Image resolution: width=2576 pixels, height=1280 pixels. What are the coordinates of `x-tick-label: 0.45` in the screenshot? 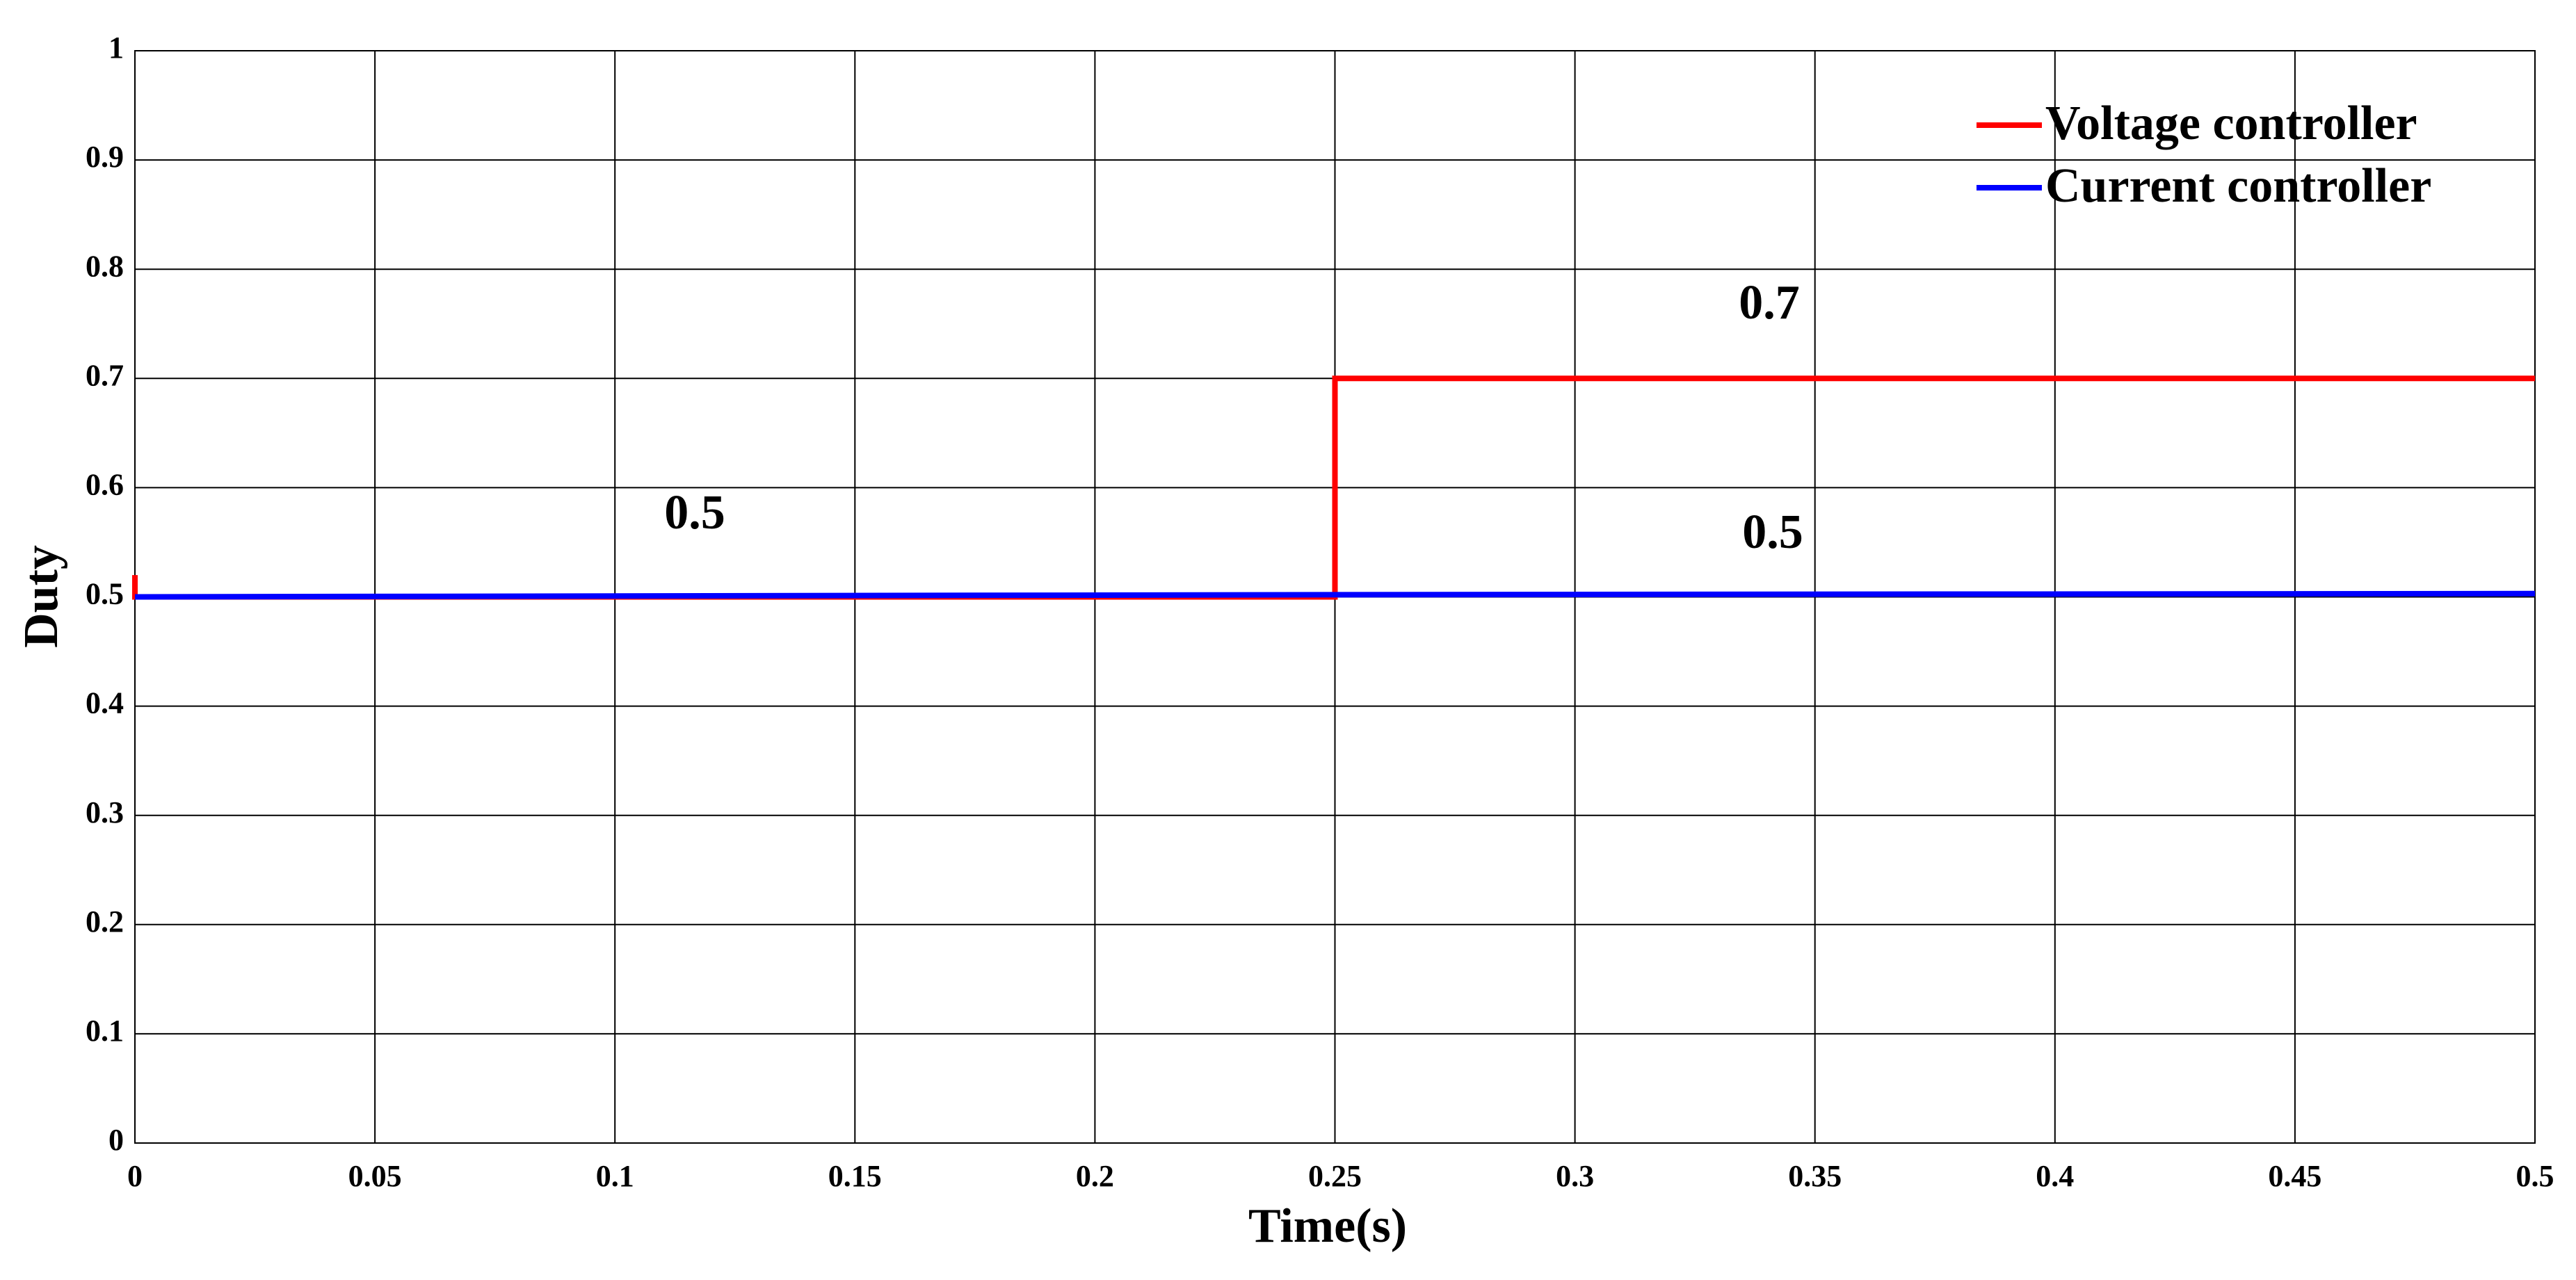 It's located at (2295, 1176).